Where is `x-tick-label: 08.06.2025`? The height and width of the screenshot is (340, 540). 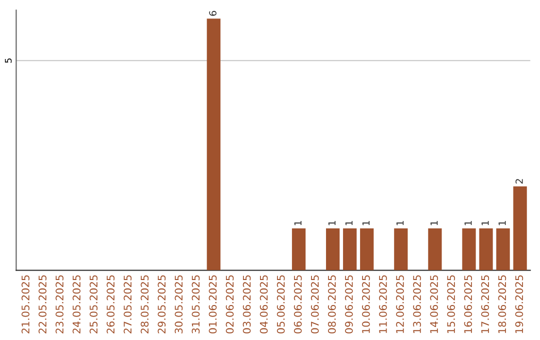
x-tick-label: 08.06.2025 is located at coordinates (332, 304).